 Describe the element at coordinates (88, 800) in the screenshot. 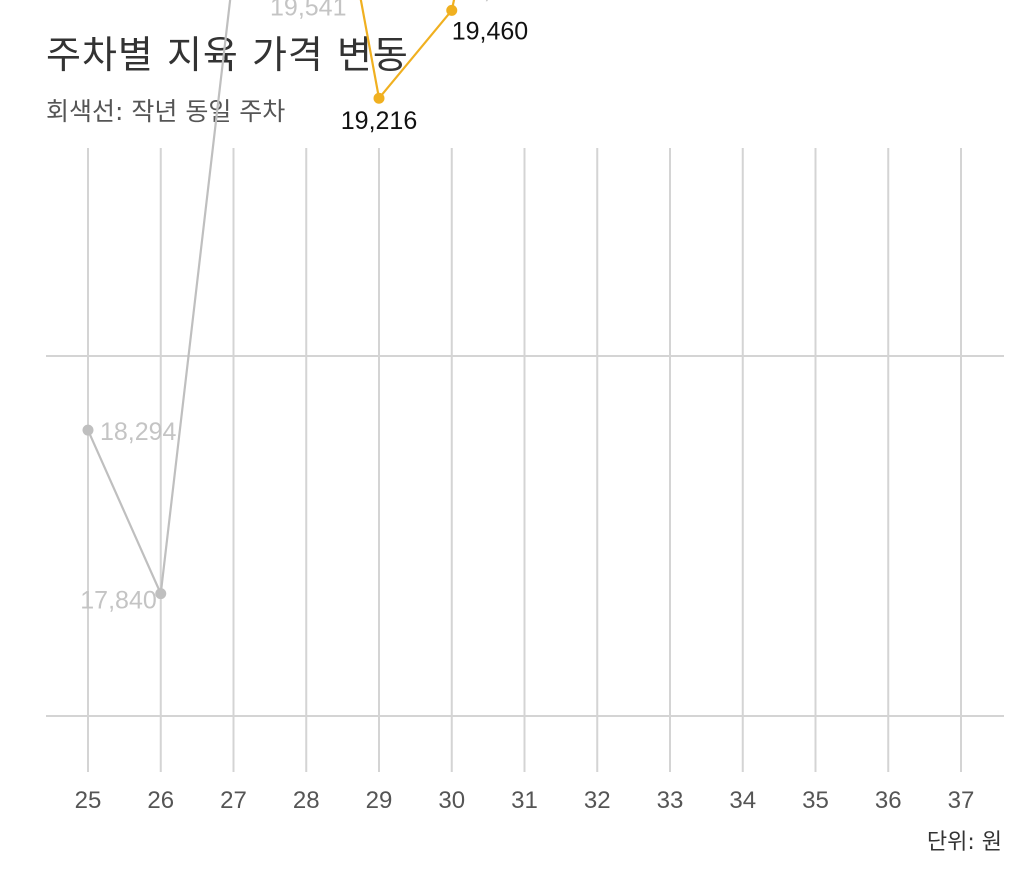

I see `x-tick-label: 25` at that location.